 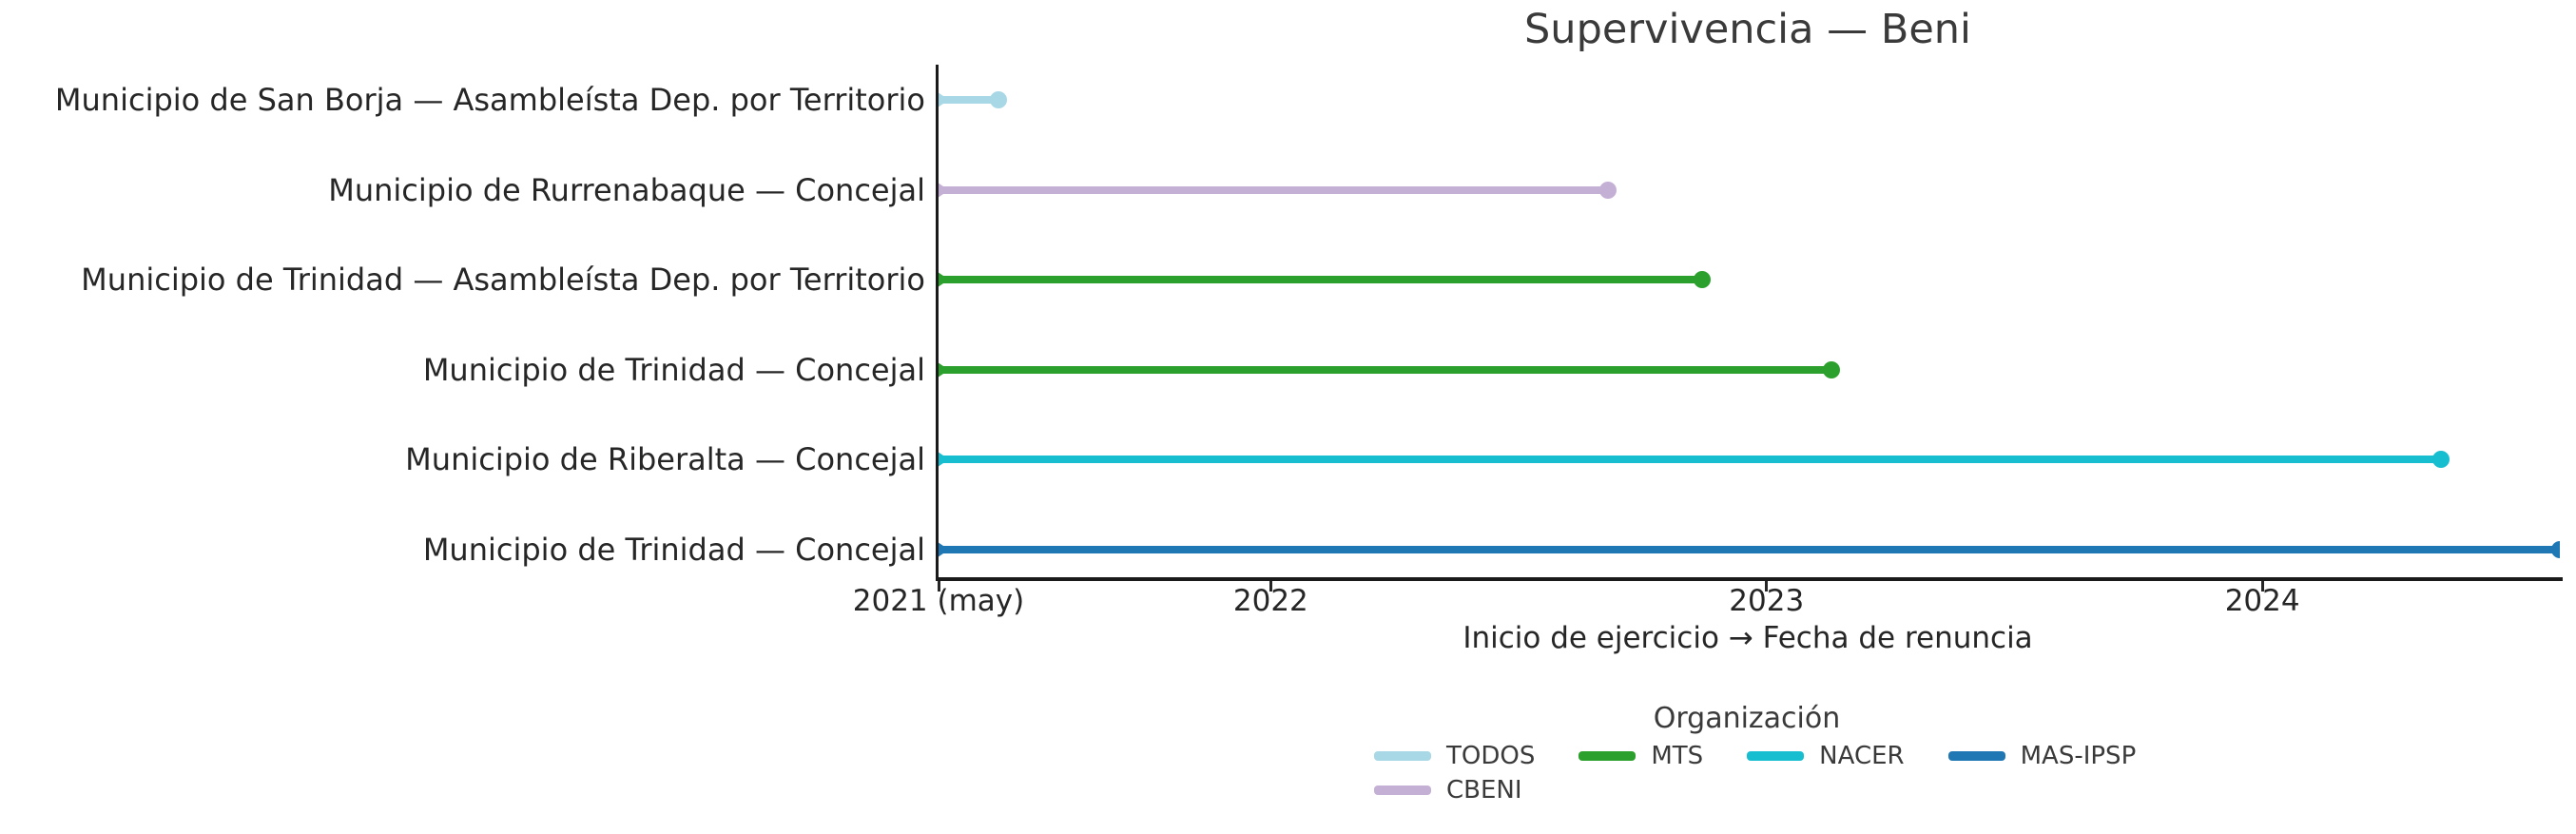 I want to click on x-tick-label: 2024, so click(x=2262, y=601).